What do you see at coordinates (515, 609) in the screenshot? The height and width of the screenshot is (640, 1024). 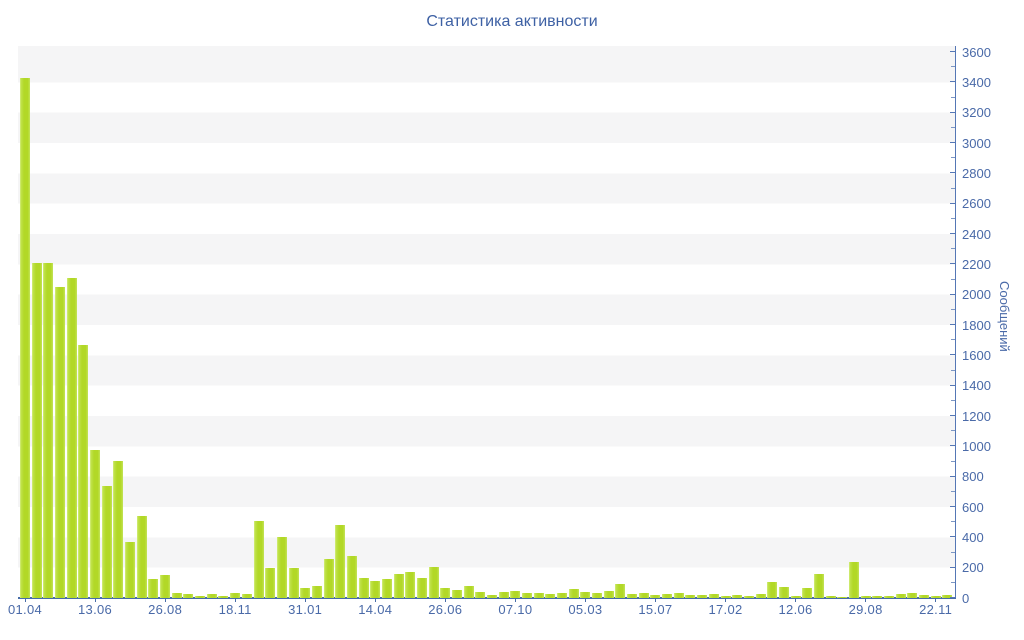 I see `x-tick-label: 07.10` at bounding box center [515, 609].